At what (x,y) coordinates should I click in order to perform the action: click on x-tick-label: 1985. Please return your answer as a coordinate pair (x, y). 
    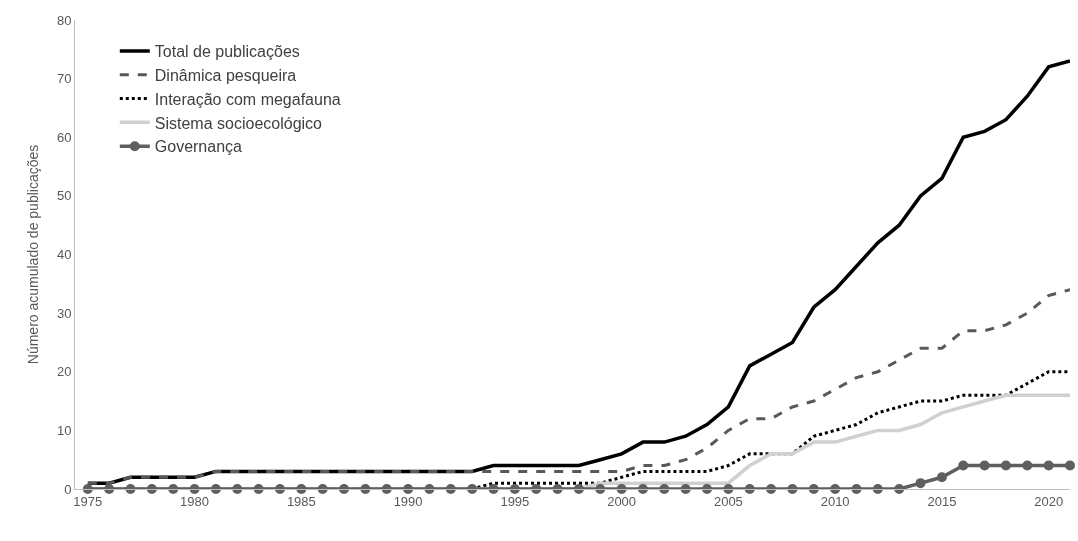
    Looking at the image, I should click on (301, 501).